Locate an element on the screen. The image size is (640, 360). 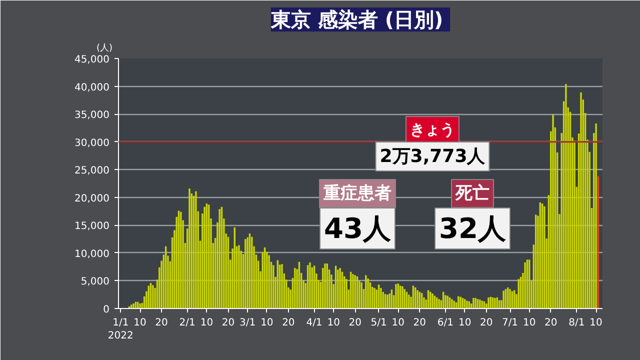
y-tick-label: 25,000 is located at coordinates (92, 171).